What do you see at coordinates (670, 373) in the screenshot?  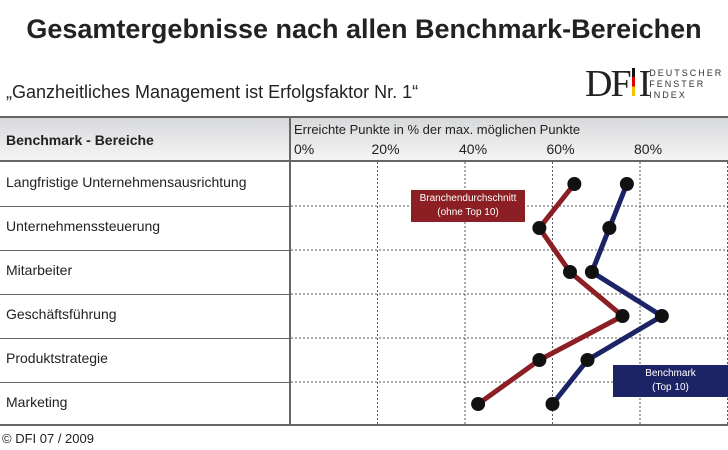 I see `legend-label: Benchmark` at bounding box center [670, 373].